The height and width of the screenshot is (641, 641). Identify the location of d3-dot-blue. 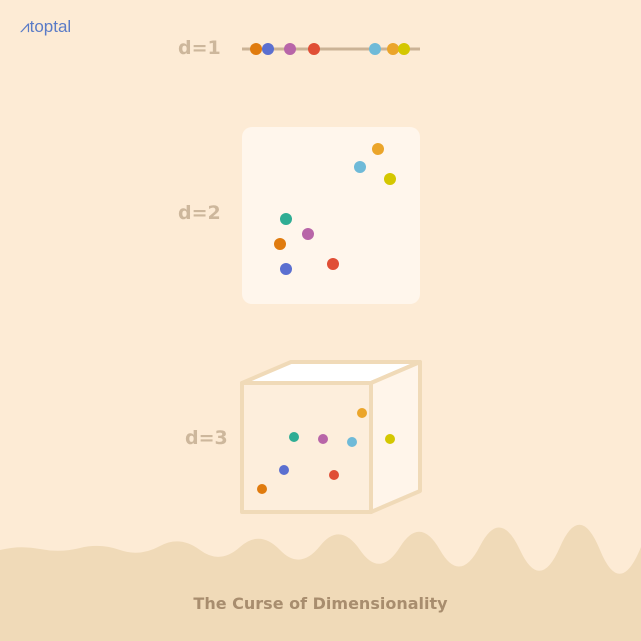
(284, 470).